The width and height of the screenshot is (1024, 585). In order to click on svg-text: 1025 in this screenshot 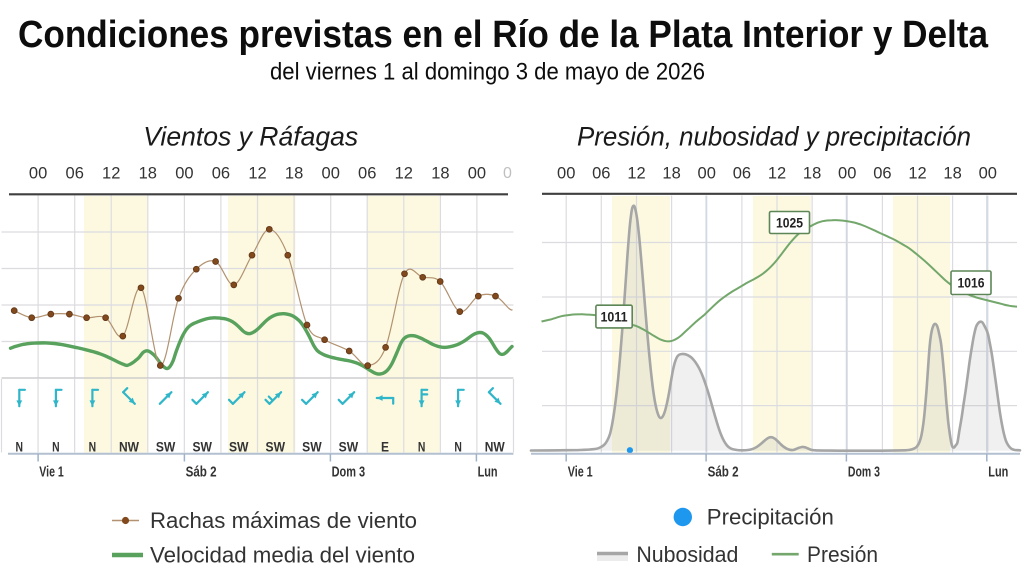, I will do `click(789, 222)`.